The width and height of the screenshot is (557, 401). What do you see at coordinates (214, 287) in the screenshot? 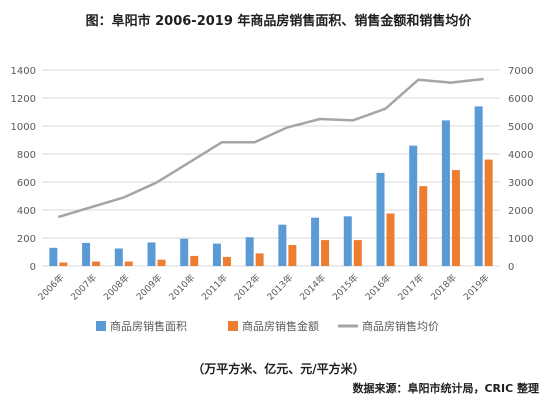
I see `x-tick-label: 2011年` at bounding box center [214, 287].